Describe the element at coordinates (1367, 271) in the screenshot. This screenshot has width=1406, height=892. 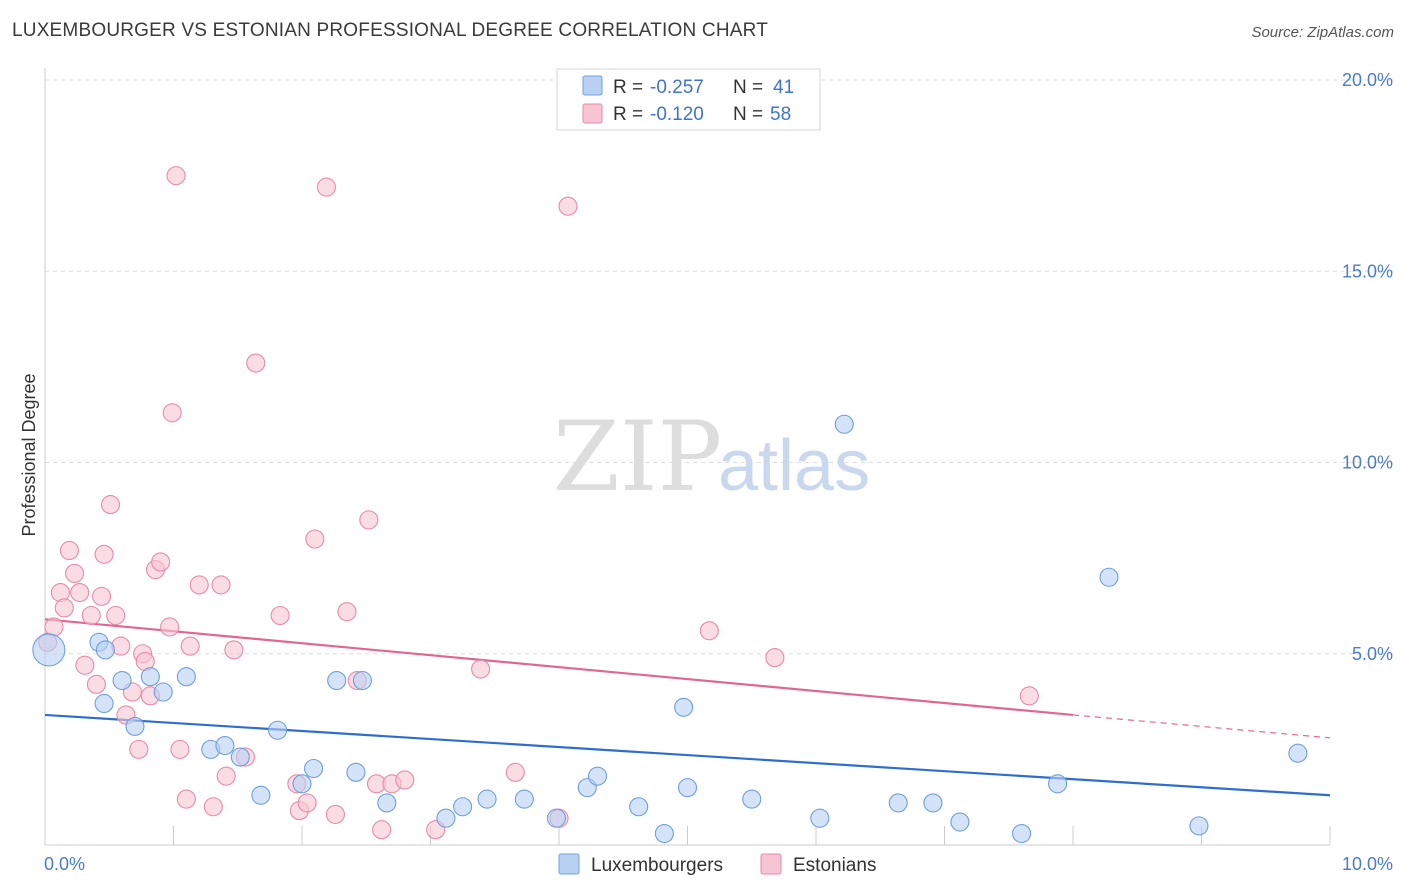
I see `y-tick-label-2: 15.0%` at that location.